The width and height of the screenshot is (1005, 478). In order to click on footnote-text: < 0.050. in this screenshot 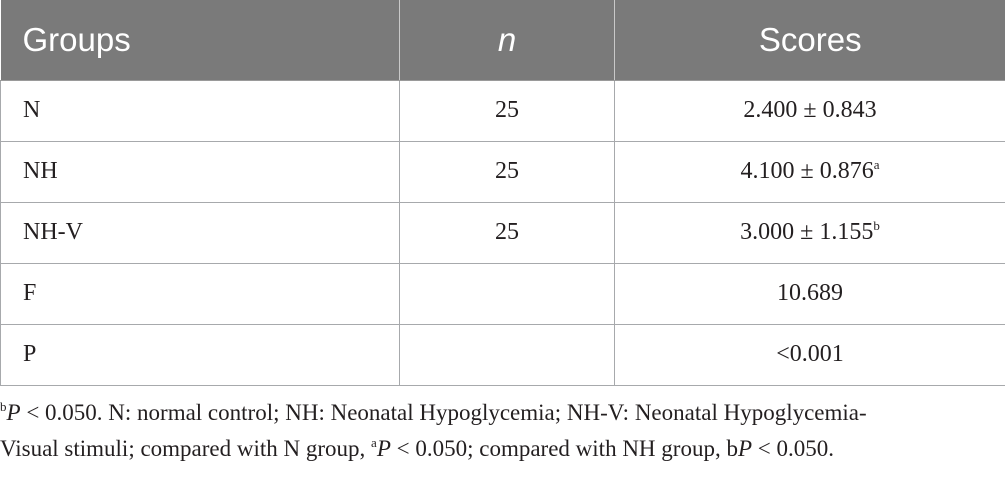, I will do `click(793, 448)`.